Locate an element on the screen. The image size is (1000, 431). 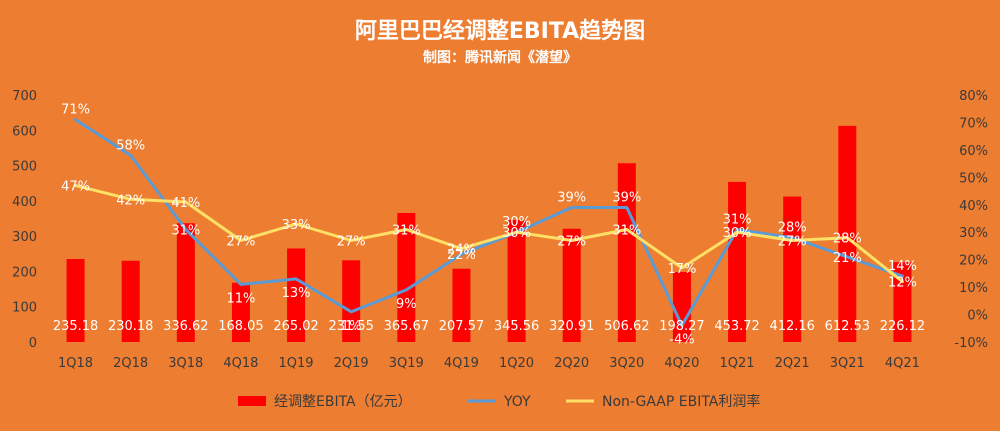
left-axis-tick-label: 400 is located at coordinates (24, 202).